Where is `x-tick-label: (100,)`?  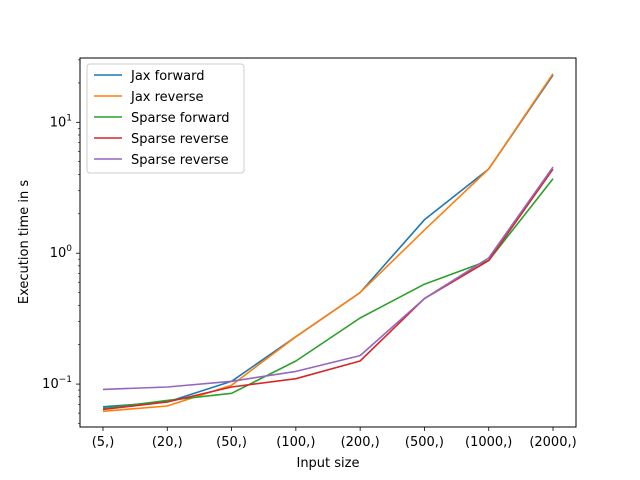 x-tick-label: (100,) is located at coordinates (295, 442).